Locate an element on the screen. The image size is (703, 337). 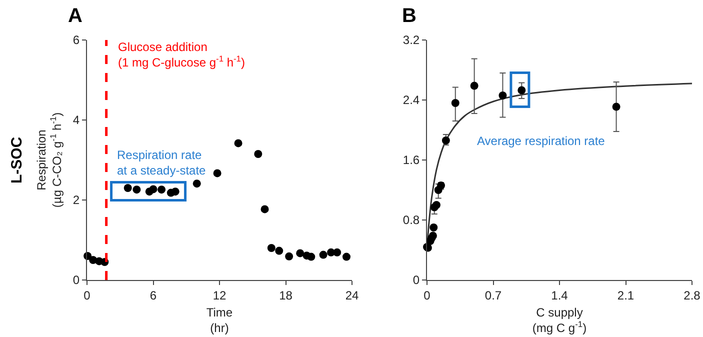
x-tick-label: 6 is located at coordinates (153, 295).